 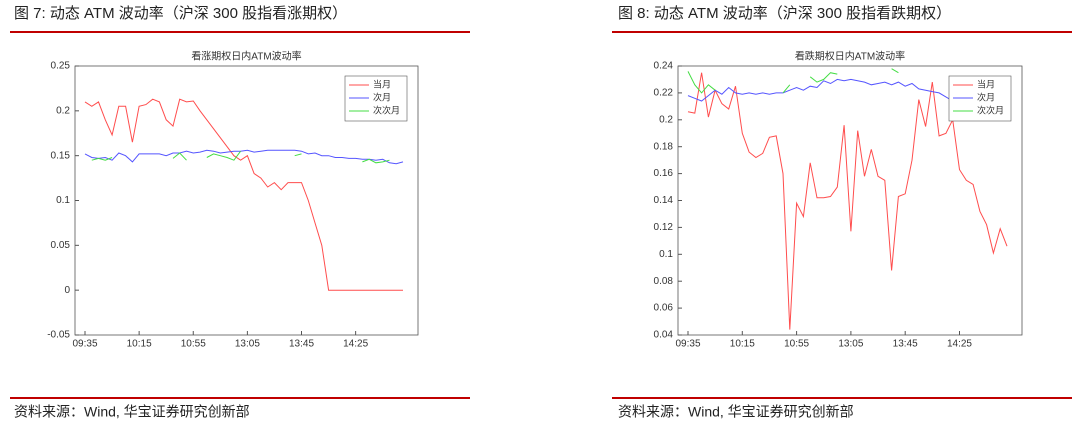 What do you see at coordinates (67, 290) in the screenshot?
I see `y-tick-label: 0` at bounding box center [67, 290].